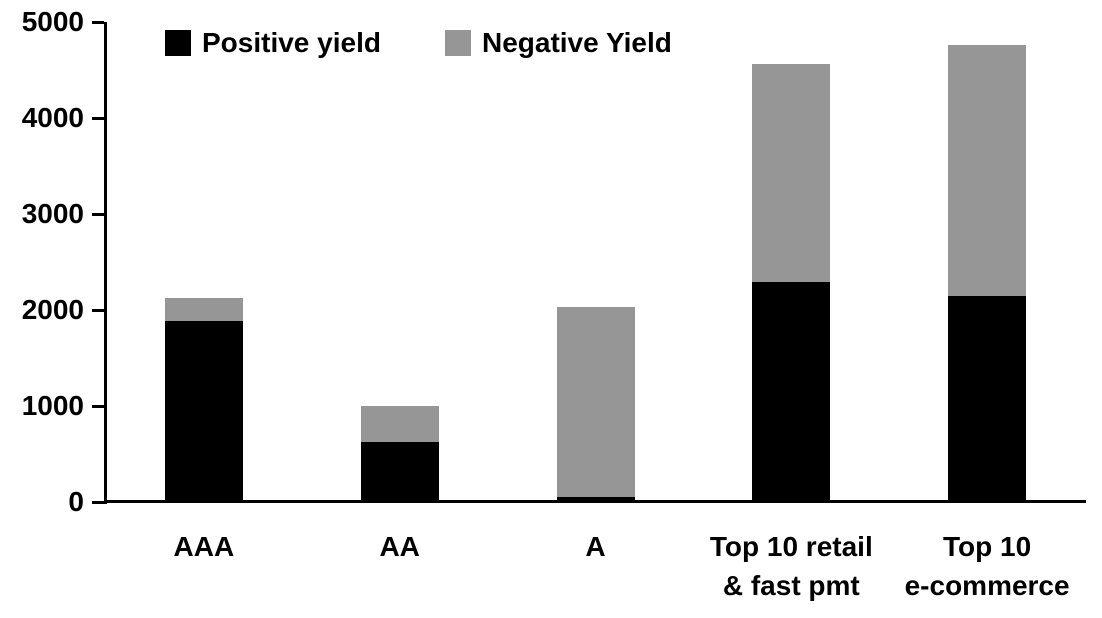 The width and height of the screenshot is (1102, 618). I want to click on legend-item: Positive yield, so click(273, 43).